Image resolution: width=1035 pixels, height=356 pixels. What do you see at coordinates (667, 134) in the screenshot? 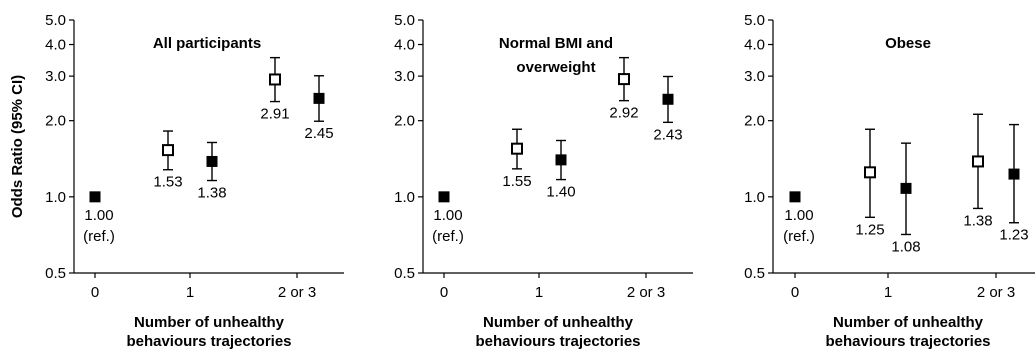
I see `data-label: 2.43` at bounding box center [667, 134].